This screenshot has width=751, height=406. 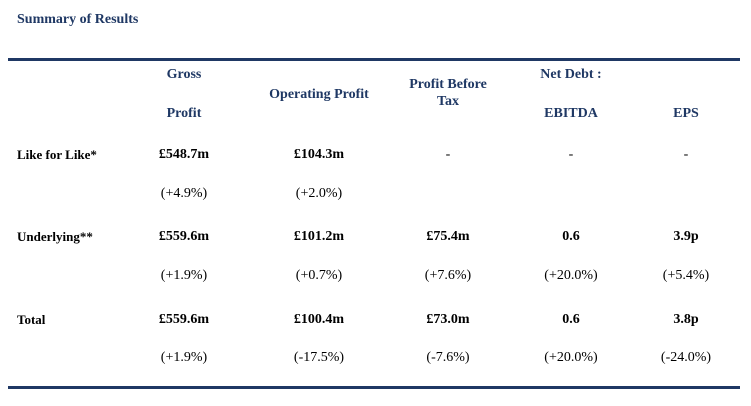 What do you see at coordinates (319, 319) in the screenshot?
I see `cell-value: £100.4m` at bounding box center [319, 319].